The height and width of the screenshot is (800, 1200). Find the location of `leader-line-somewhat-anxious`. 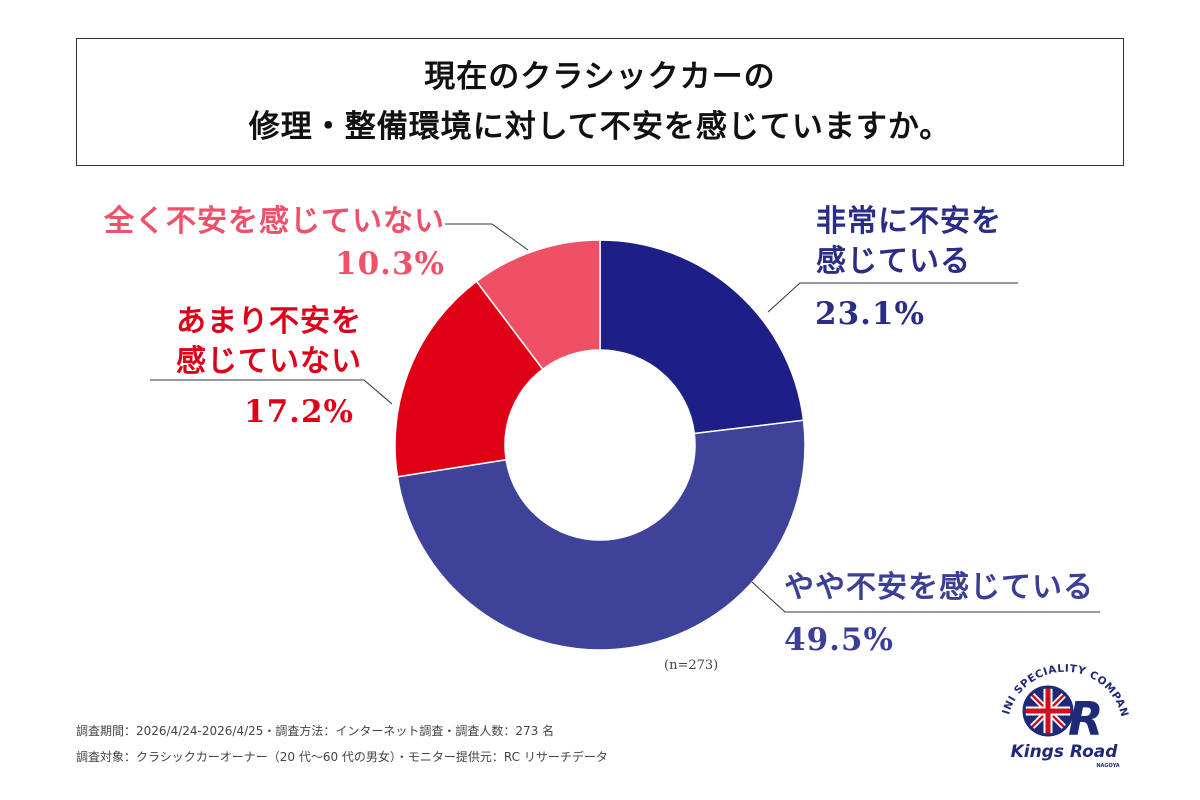

leader-line-somewhat-anxious is located at coordinates (925, 597).